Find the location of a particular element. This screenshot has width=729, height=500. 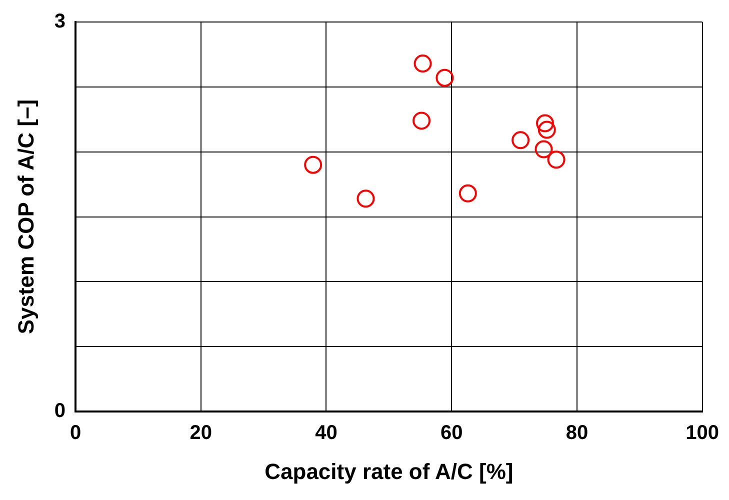

x-tick-label: 0 is located at coordinates (76, 433).